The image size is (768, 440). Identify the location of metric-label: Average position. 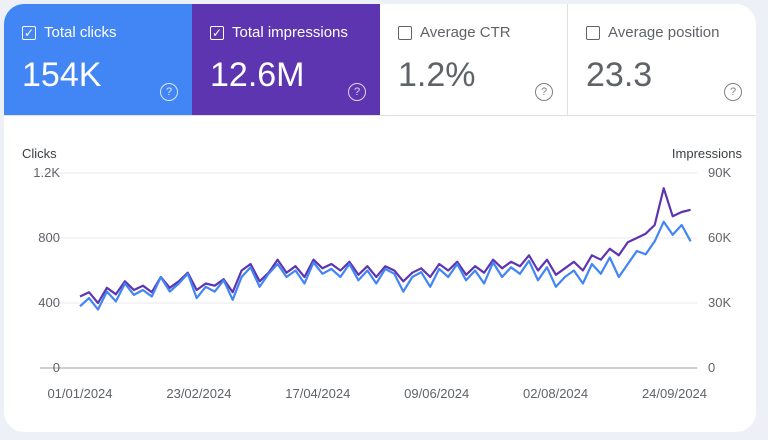
(664, 32).